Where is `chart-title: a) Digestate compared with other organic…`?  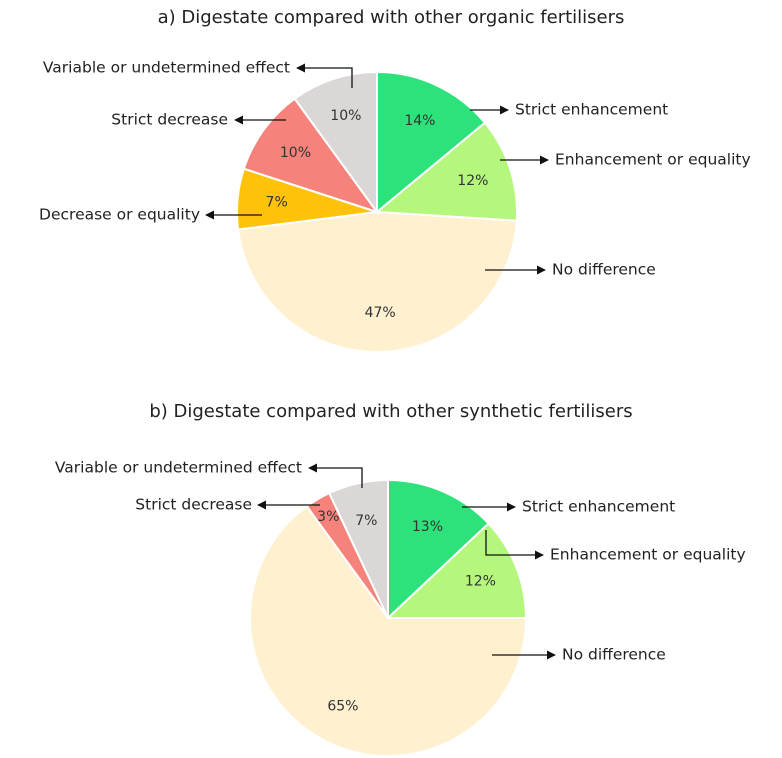
chart-title: a) Digestate compared with other organic… is located at coordinates (391, 17).